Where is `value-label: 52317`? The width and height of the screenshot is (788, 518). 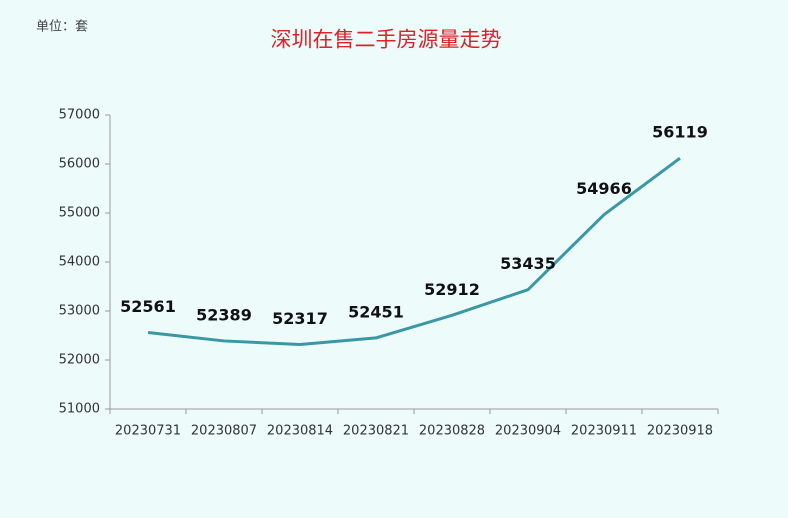
value-label: 52317 is located at coordinates (300, 318).